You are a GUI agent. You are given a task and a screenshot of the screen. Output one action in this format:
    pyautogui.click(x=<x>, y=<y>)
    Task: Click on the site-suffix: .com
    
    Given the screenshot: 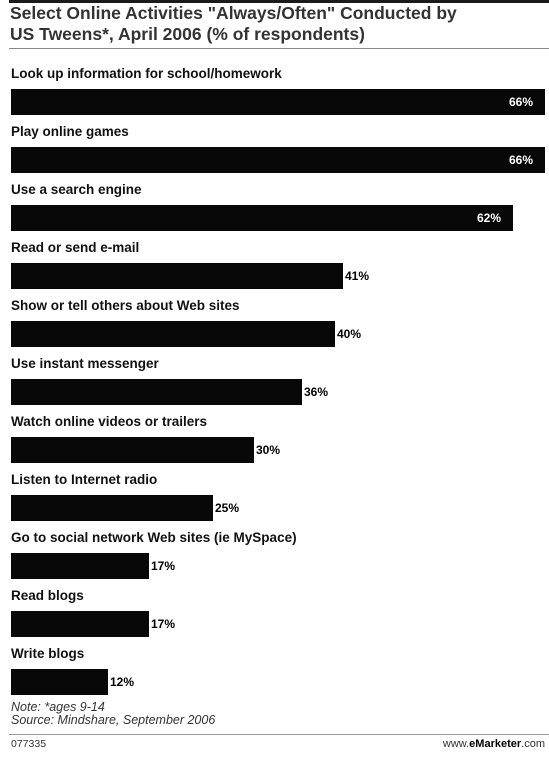 What is the action you would take?
    pyautogui.click(x=533, y=744)
    